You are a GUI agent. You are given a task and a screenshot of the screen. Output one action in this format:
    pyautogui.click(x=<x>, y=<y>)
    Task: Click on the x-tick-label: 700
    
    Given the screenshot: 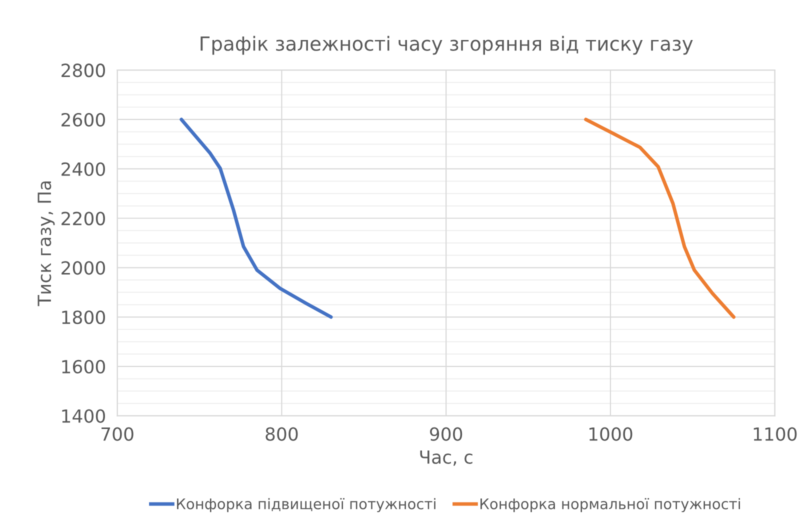 What is the action you would take?
    pyautogui.click(x=118, y=434)
    